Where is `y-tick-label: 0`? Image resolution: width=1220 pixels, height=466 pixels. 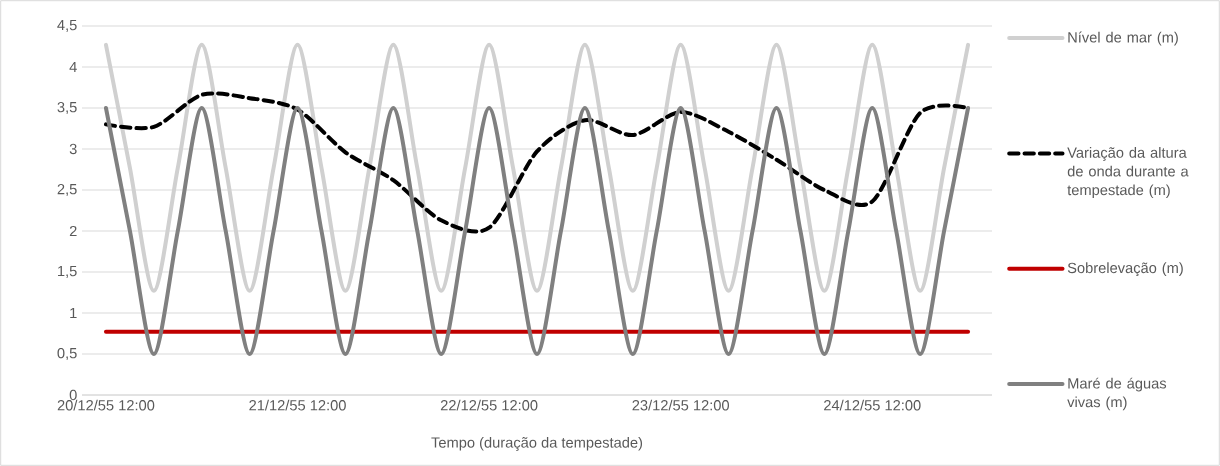 y-tick-label: 0 is located at coordinates (73, 395).